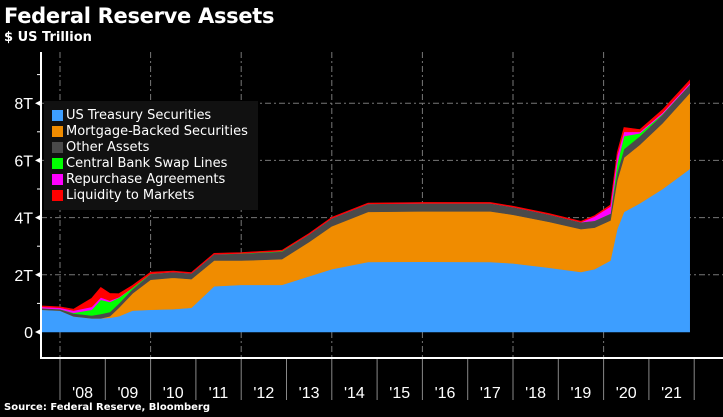 Image resolution: width=723 pixels, height=417 pixels. What do you see at coordinates (155, 147) in the screenshot?
I see `legend-item: Other Assets` at bounding box center [155, 147].